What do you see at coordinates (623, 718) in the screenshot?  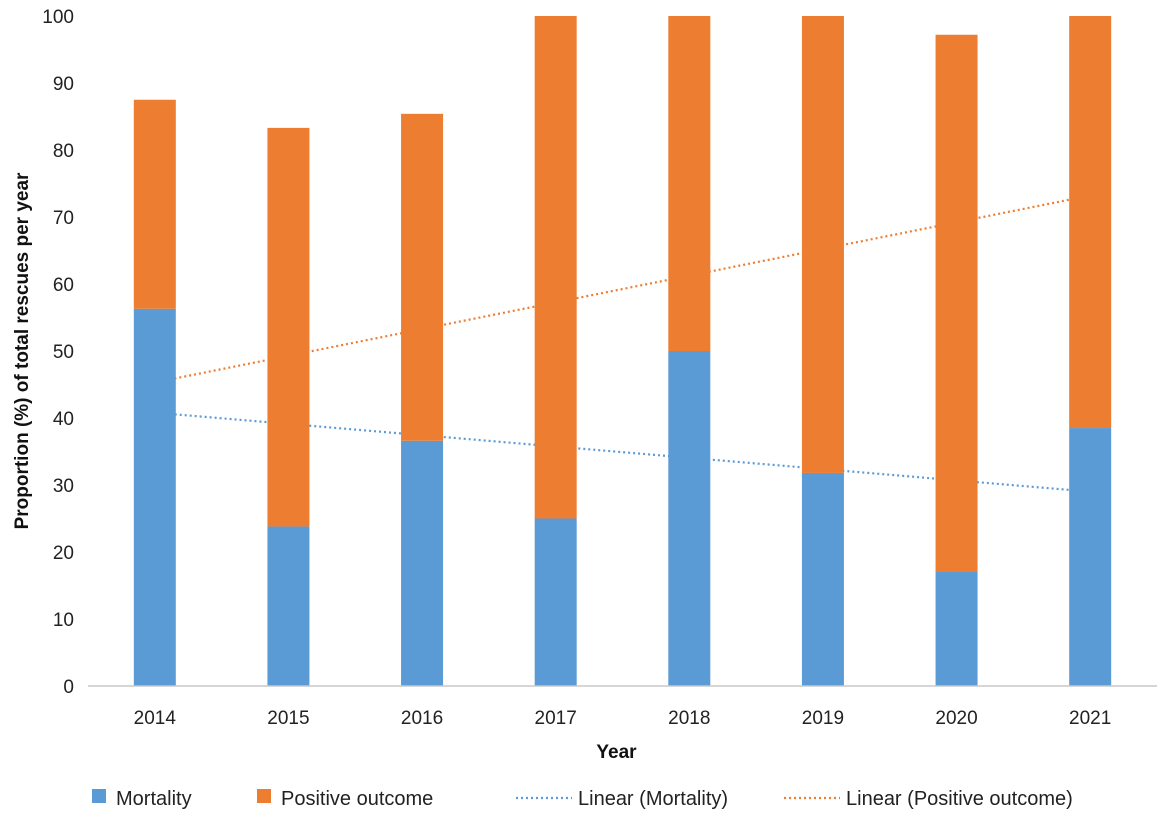 I see `x-axis-ticks: 2014 2015 2016 2017 2018 2019 2020 2021` at bounding box center [623, 718].